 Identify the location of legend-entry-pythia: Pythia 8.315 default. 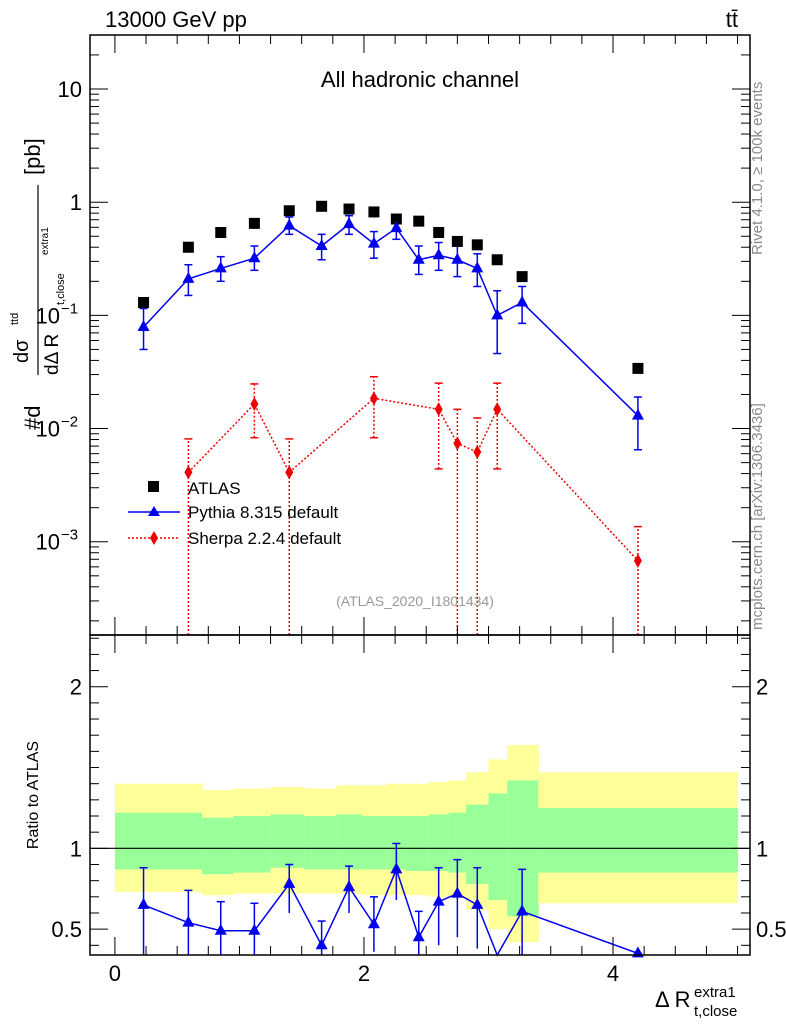
(233, 512).